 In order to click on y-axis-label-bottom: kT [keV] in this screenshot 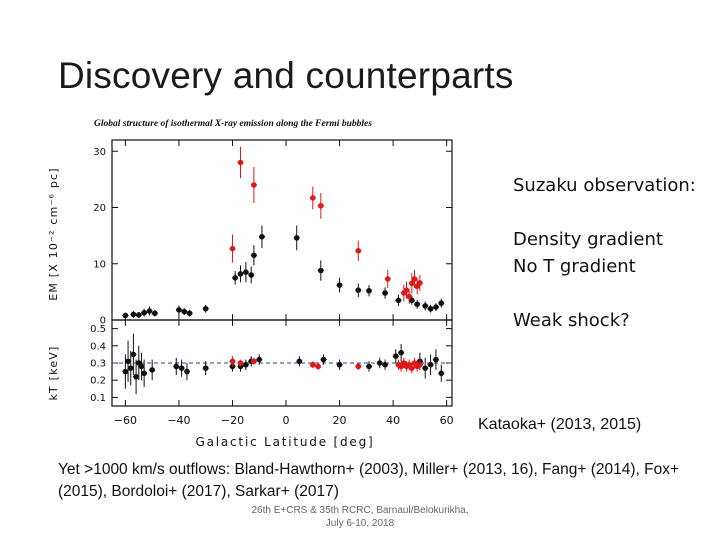, I will do `click(53, 372)`.